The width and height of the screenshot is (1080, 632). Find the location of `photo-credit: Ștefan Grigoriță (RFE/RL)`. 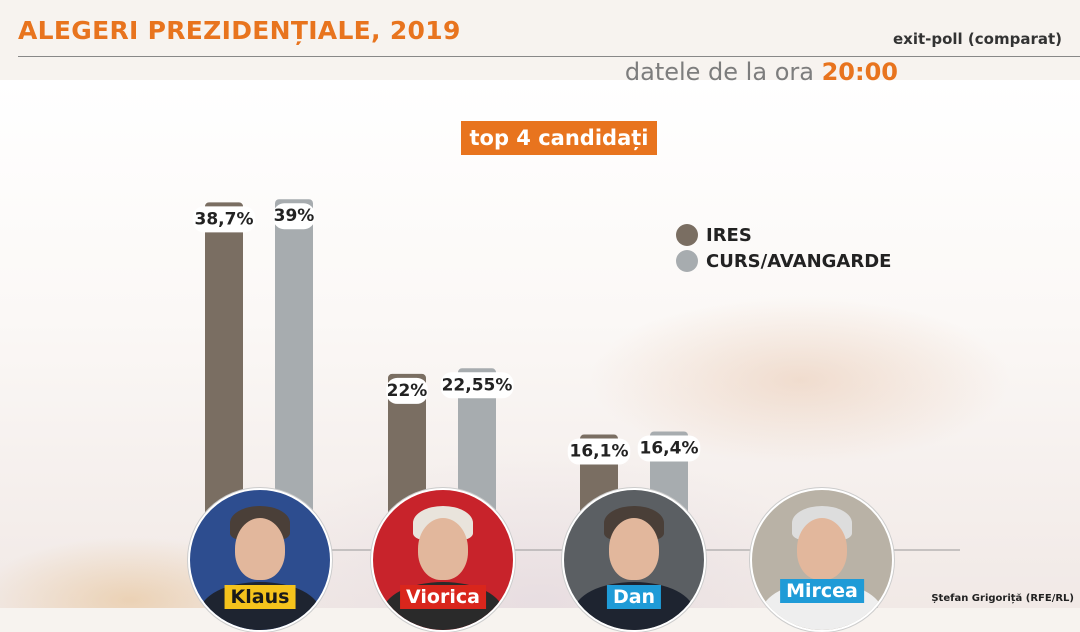

photo-credit: Ștefan Grigoriță (RFE/RL) is located at coordinates (1002, 598).